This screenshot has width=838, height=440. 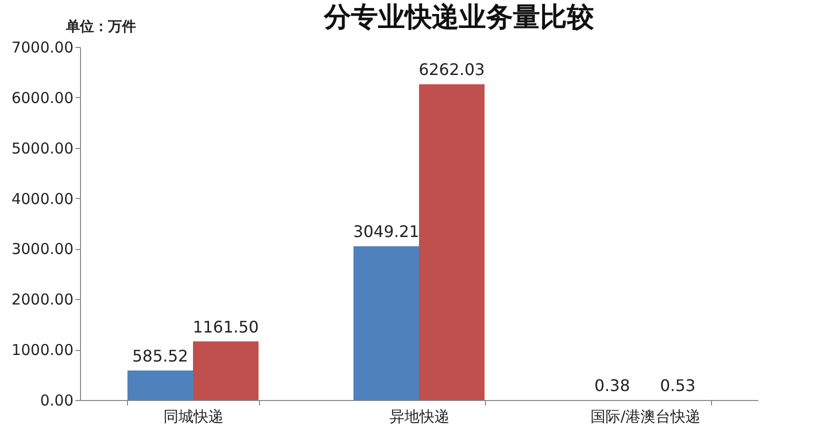 I want to click on text: 单位：万件, so click(x=101, y=27).